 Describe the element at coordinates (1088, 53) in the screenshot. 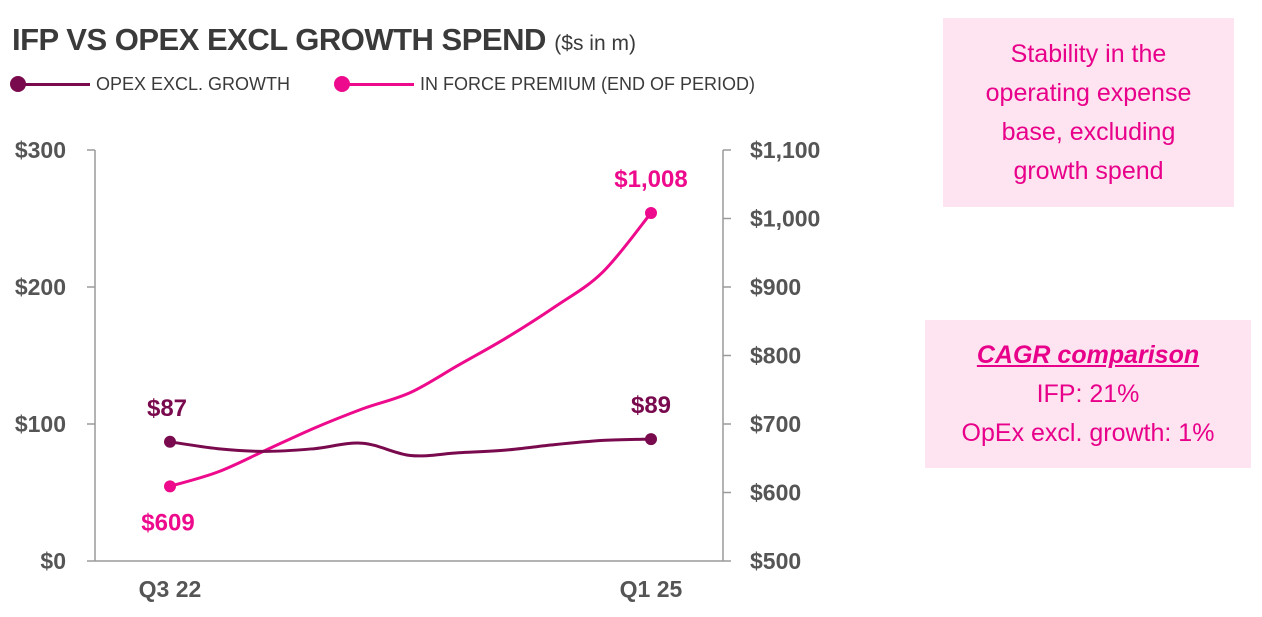

I see `stability-line: Stability in the` at that location.